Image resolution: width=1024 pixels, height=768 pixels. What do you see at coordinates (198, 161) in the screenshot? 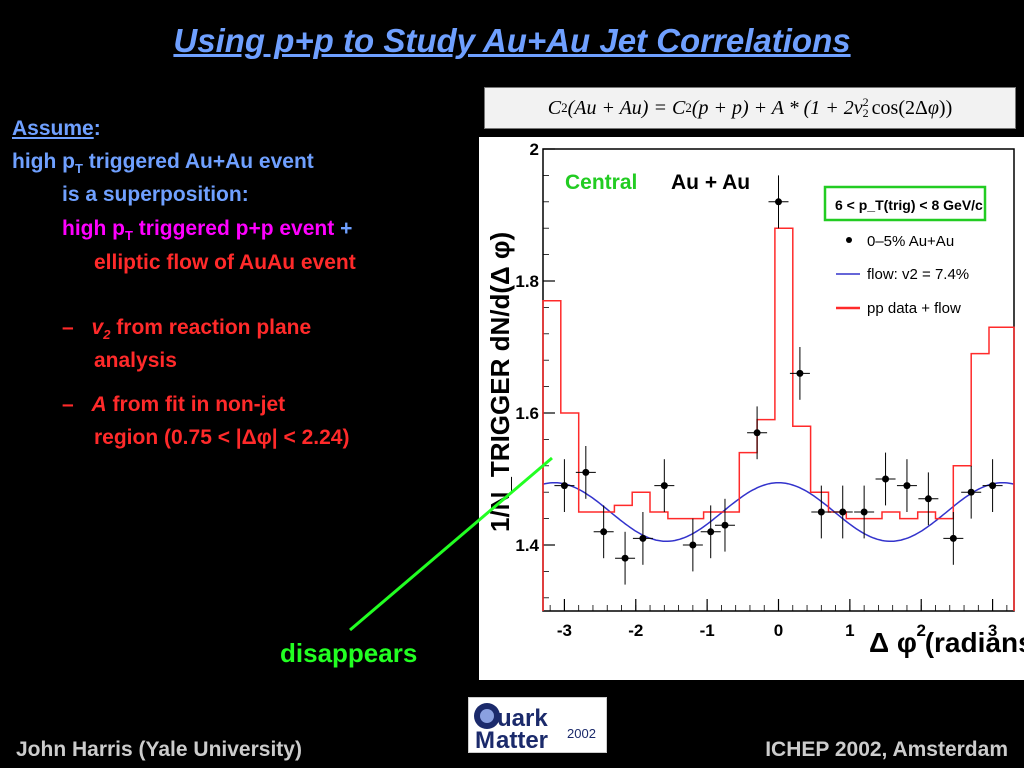
I see `line1-post: triggered Au+Au event` at bounding box center [198, 161].